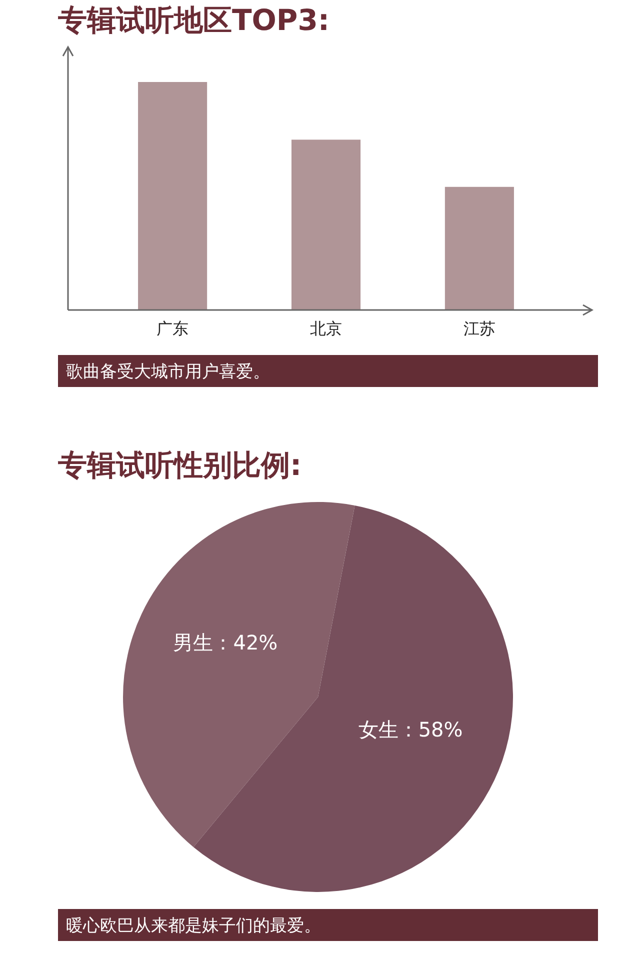 This screenshot has height=968, width=640. Describe the element at coordinates (239, 675) in the screenshot. I see `pie-slice` at that location.